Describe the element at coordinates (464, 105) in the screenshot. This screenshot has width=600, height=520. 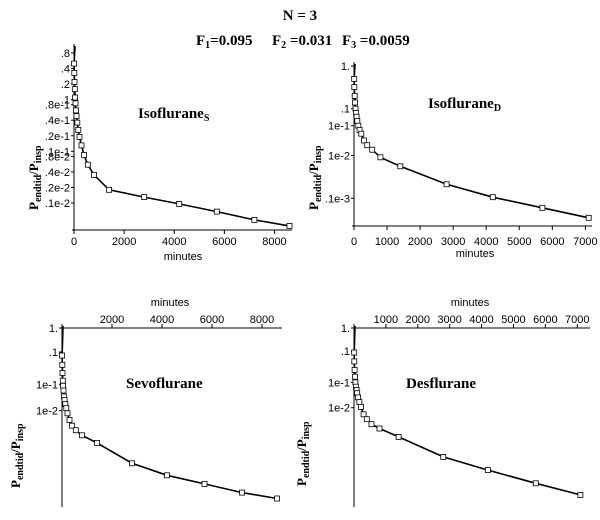
I see `panel-title: IsofluraneD` at that location.